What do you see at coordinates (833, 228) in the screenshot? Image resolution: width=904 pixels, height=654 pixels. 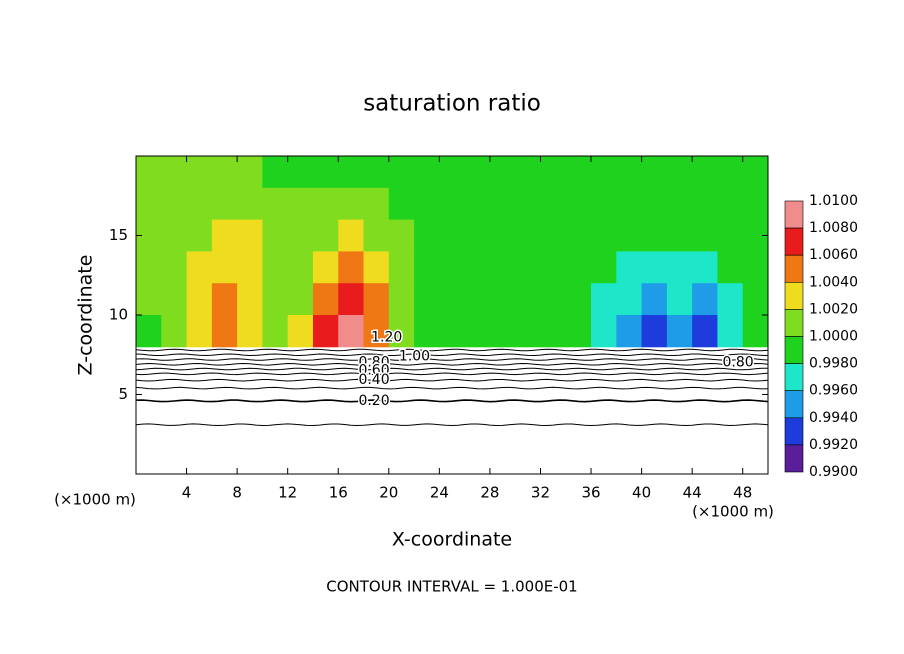 I see `colorbar-label: 1.0080` at bounding box center [833, 228].